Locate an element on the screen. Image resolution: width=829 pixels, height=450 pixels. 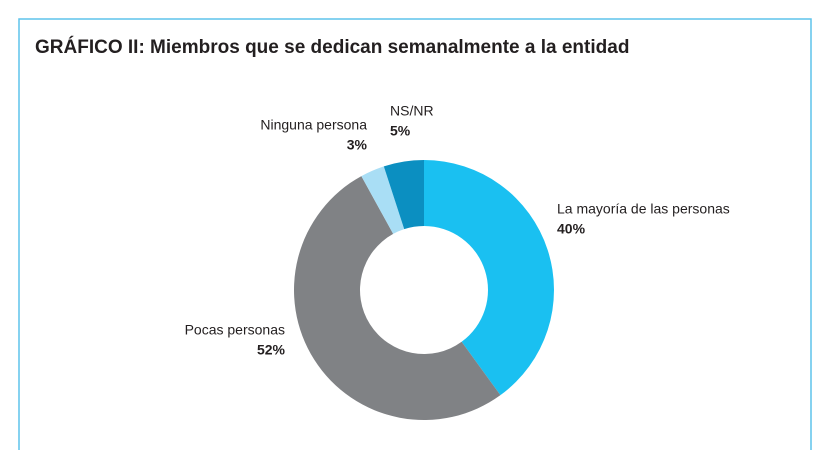
slice-value-label: 3% is located at coordinates (357, 145).